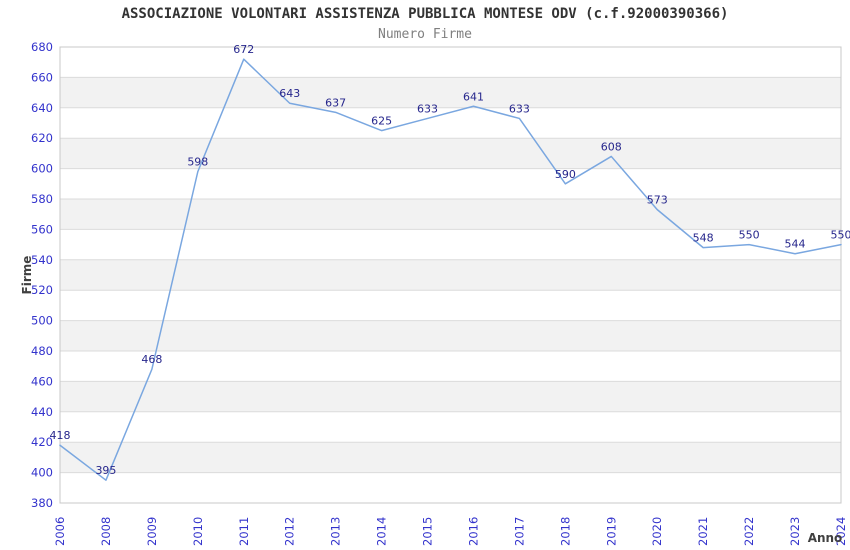 The width and height of the screenshot is (850, 550). Describe the element at coordinates (151, 359) in the screenshot. I see `point-label: 468` at that location.